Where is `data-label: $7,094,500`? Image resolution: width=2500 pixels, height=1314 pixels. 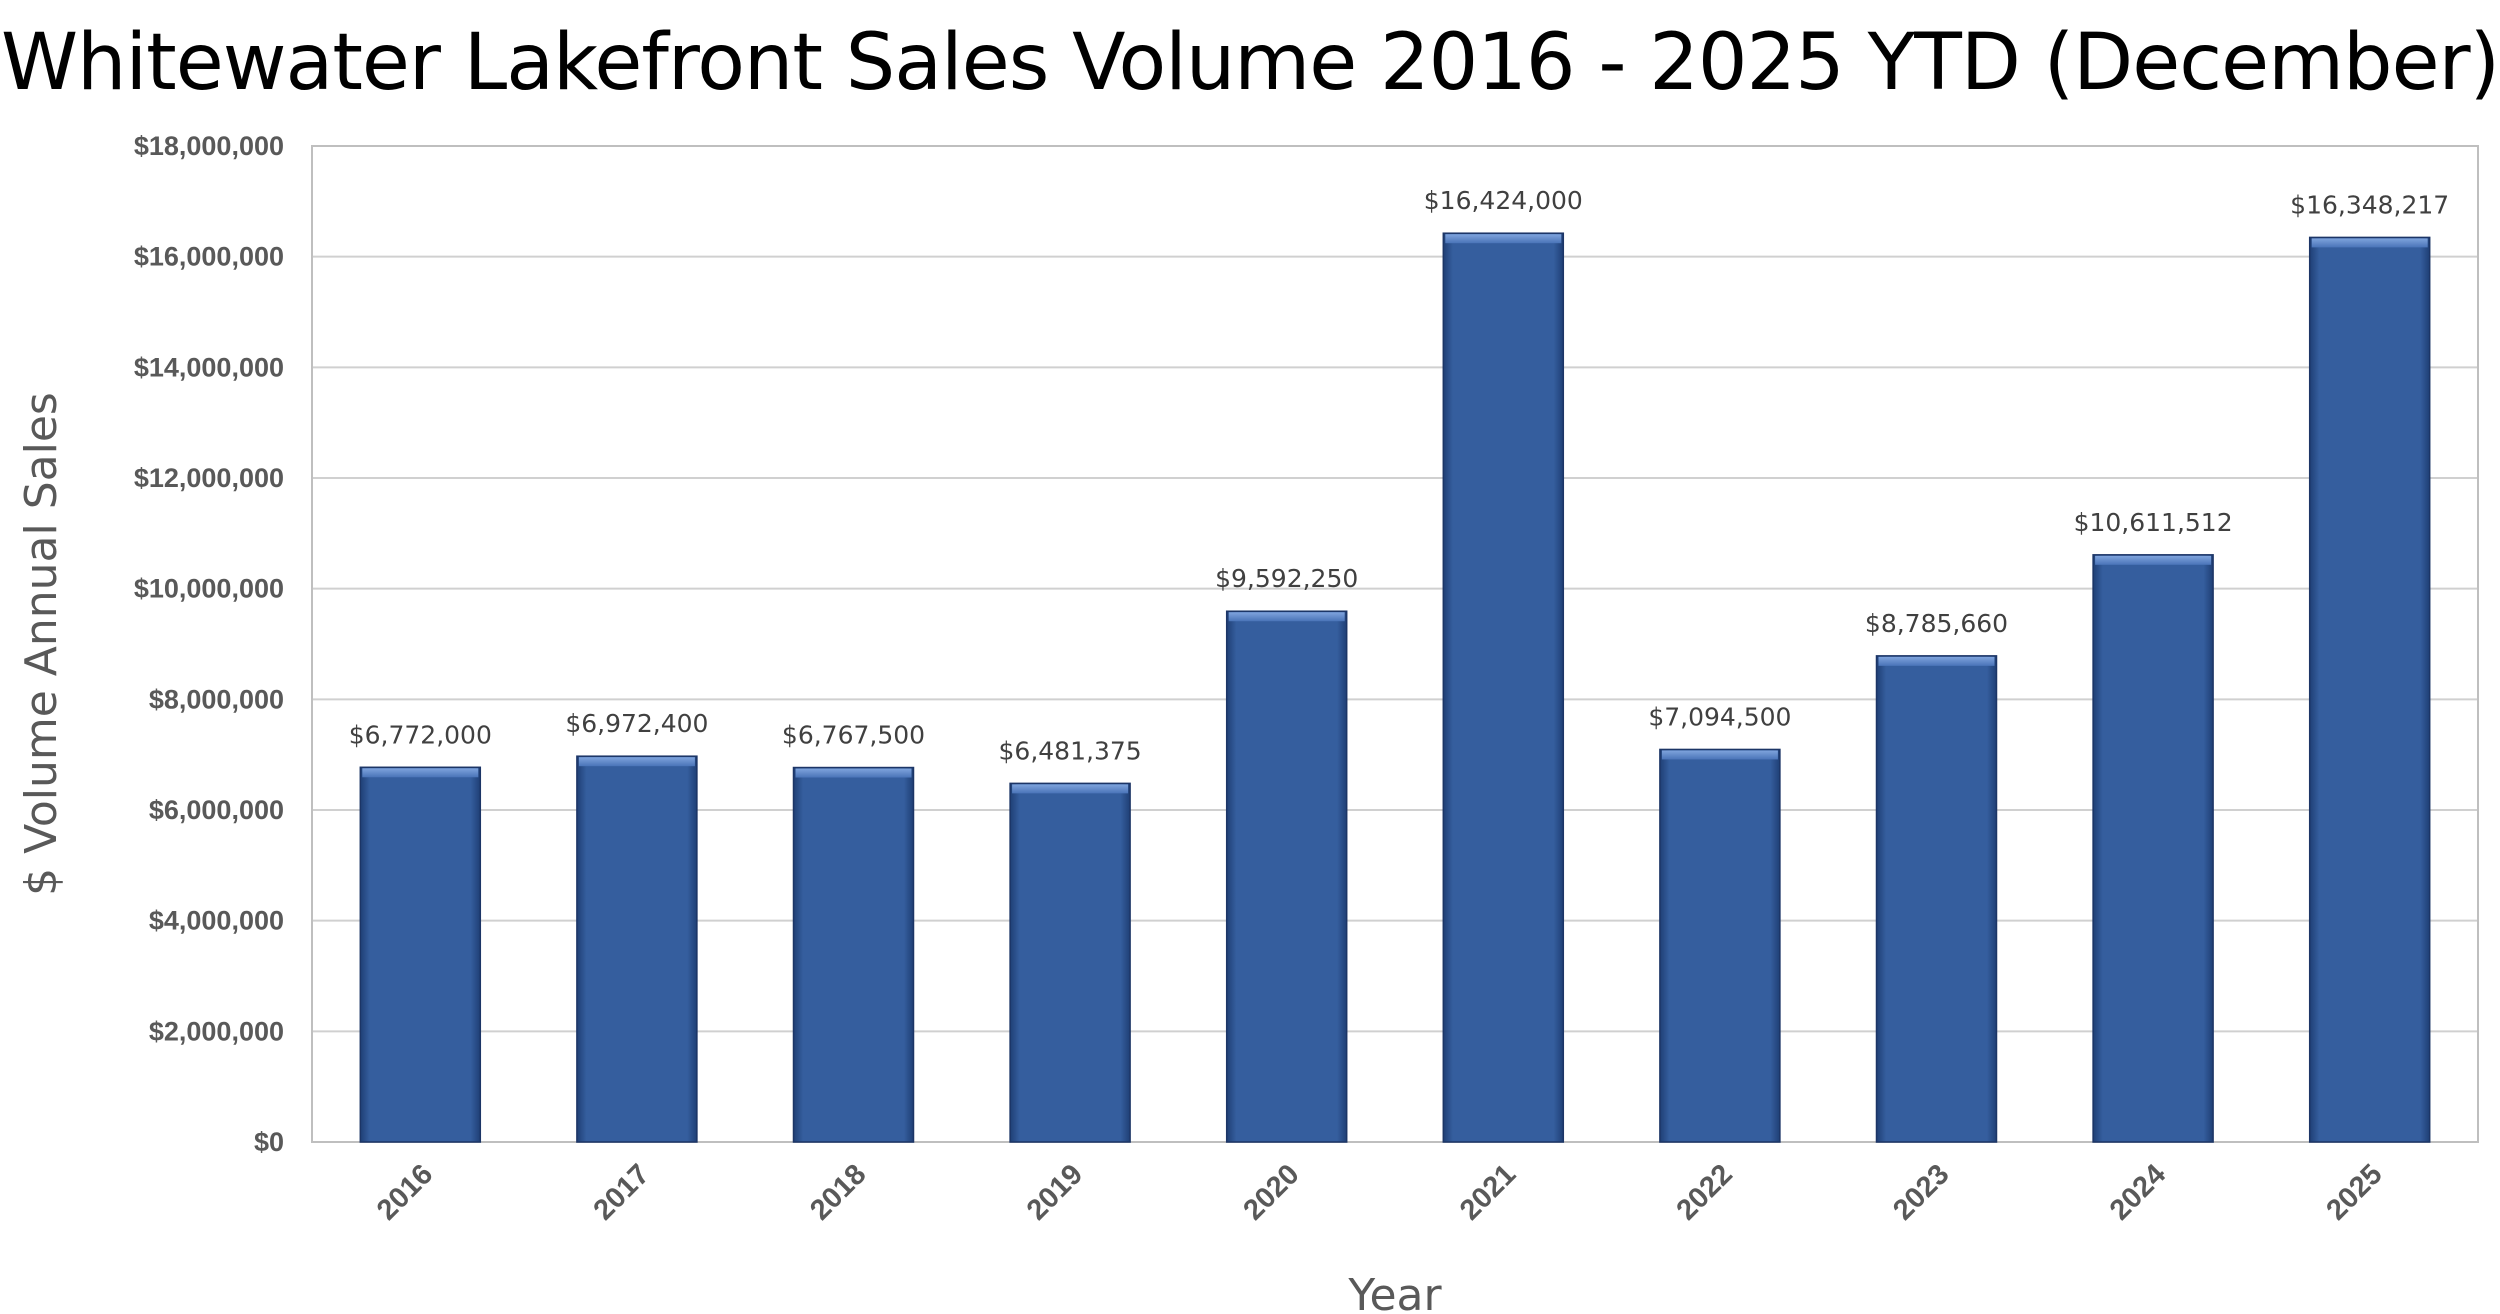 data-label: $7,094,500 is located at coordinates (1719, 716).